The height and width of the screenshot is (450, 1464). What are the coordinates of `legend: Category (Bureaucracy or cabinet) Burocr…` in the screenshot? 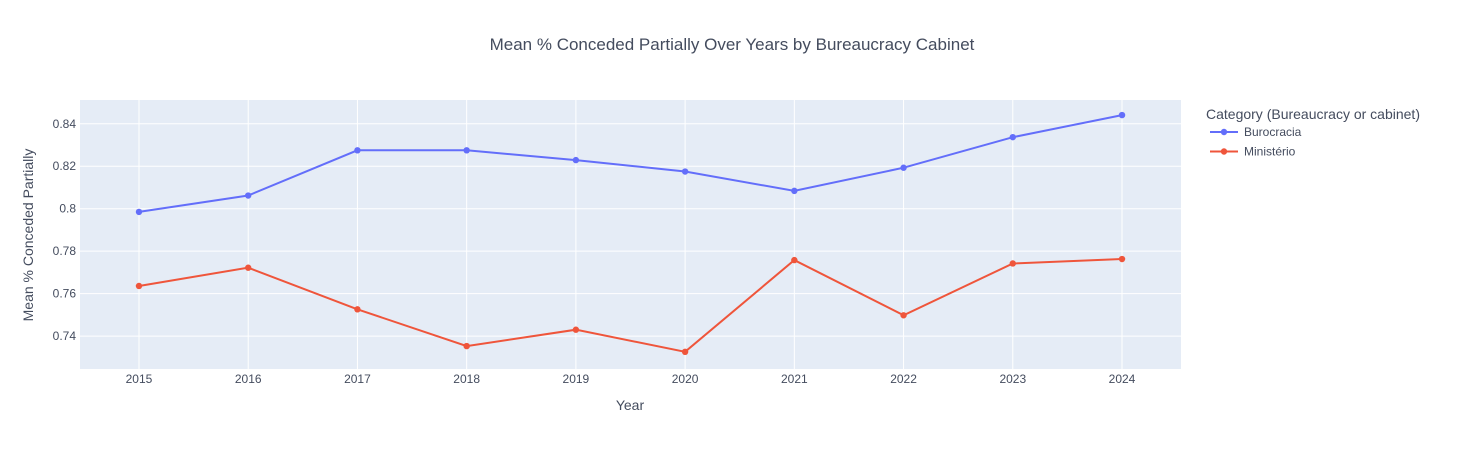 It's located at (1313, 132).